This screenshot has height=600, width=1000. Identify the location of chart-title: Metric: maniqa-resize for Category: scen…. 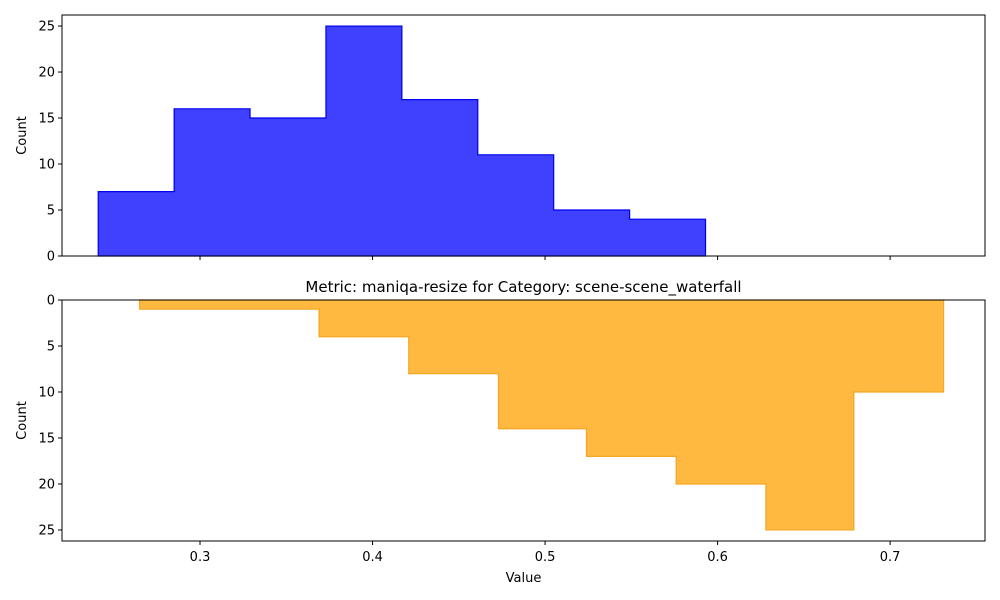
(523, 287).